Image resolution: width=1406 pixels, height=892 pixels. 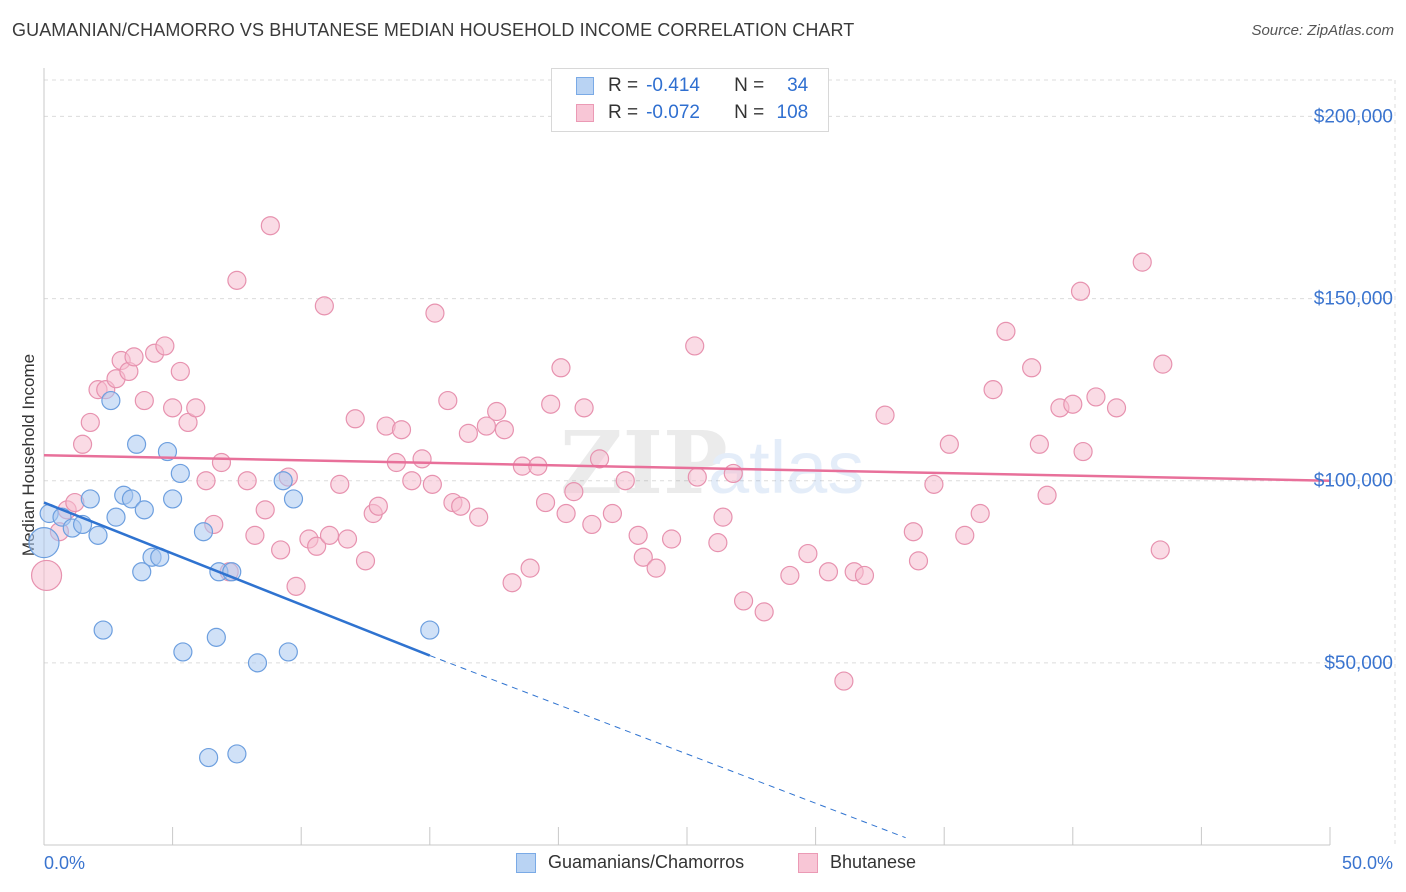 I want to click on n-value: 34, so click(x=798, y=85).